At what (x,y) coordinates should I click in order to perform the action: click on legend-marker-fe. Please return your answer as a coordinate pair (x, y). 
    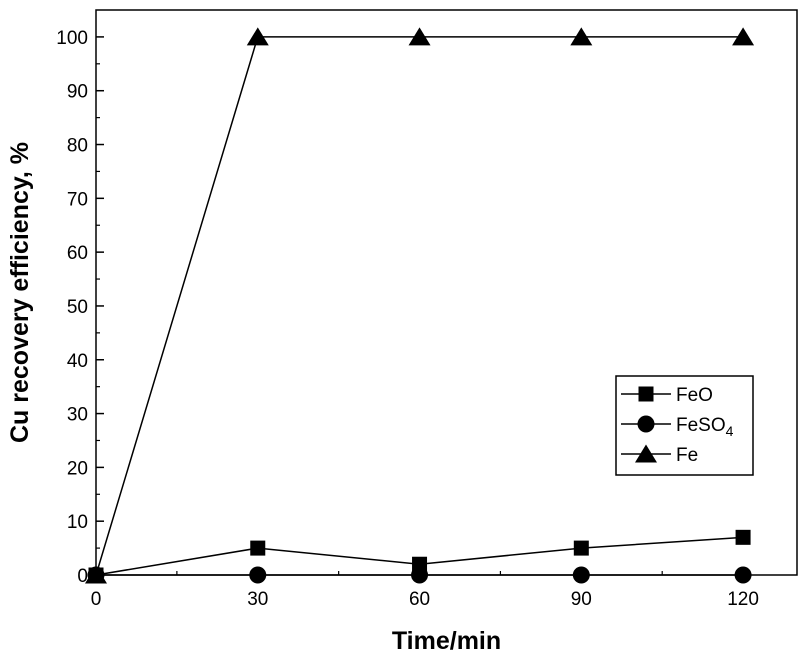
    Looking at the image, I should click on (646, 453).